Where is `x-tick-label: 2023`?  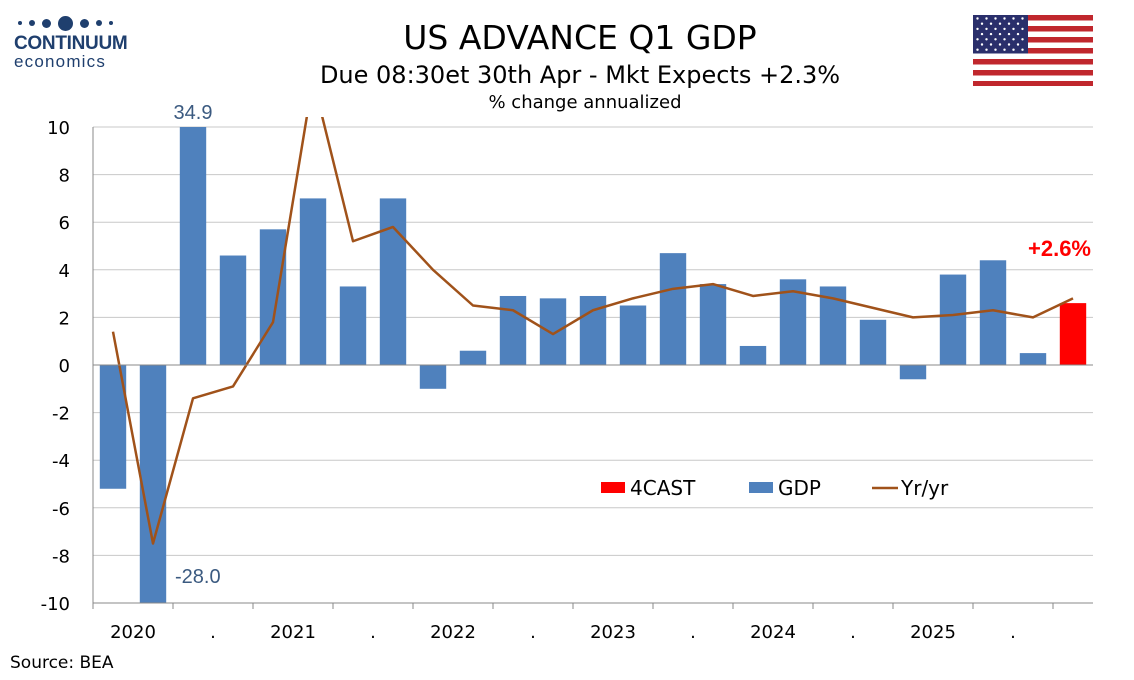
x-tick-label: 2023 is located at coordinates (613, 632).